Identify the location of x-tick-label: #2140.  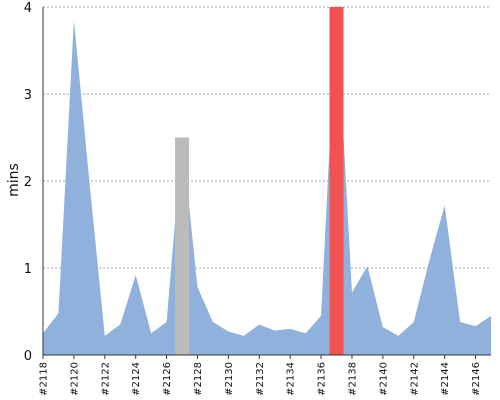
(383, 379).